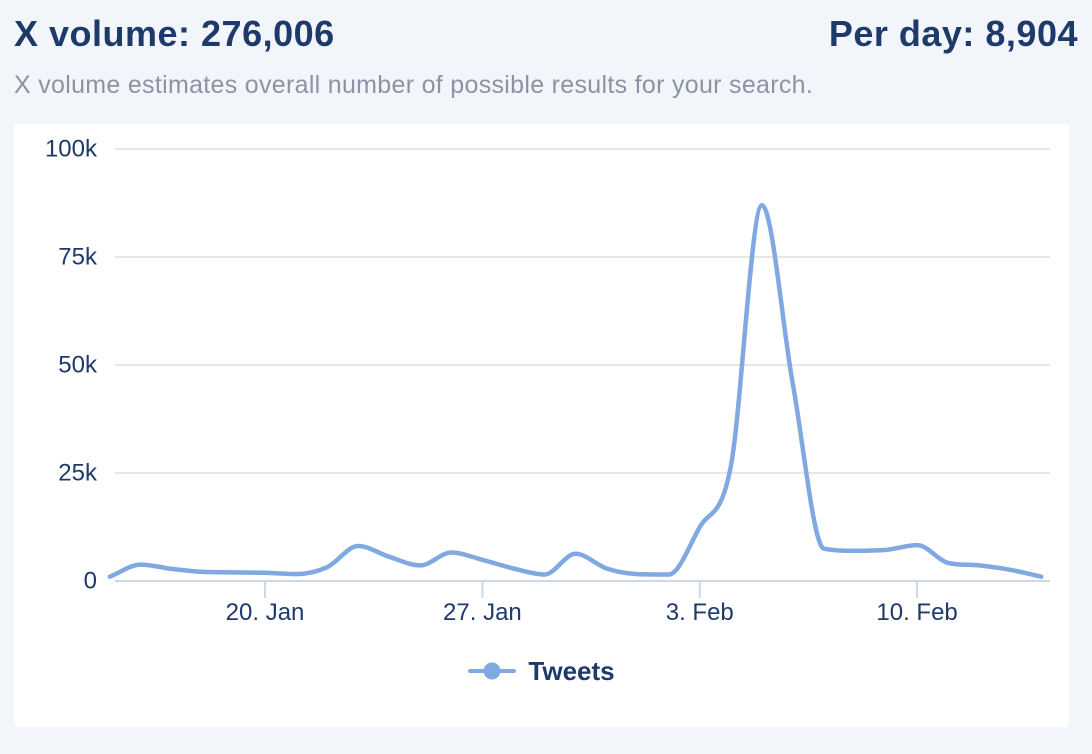 Image resolution: width=1092 pixels, height=754 pixels. Describe the element at coordinates (571, 670) in the screenshot. I see `legend-label: Tweets` at that location.